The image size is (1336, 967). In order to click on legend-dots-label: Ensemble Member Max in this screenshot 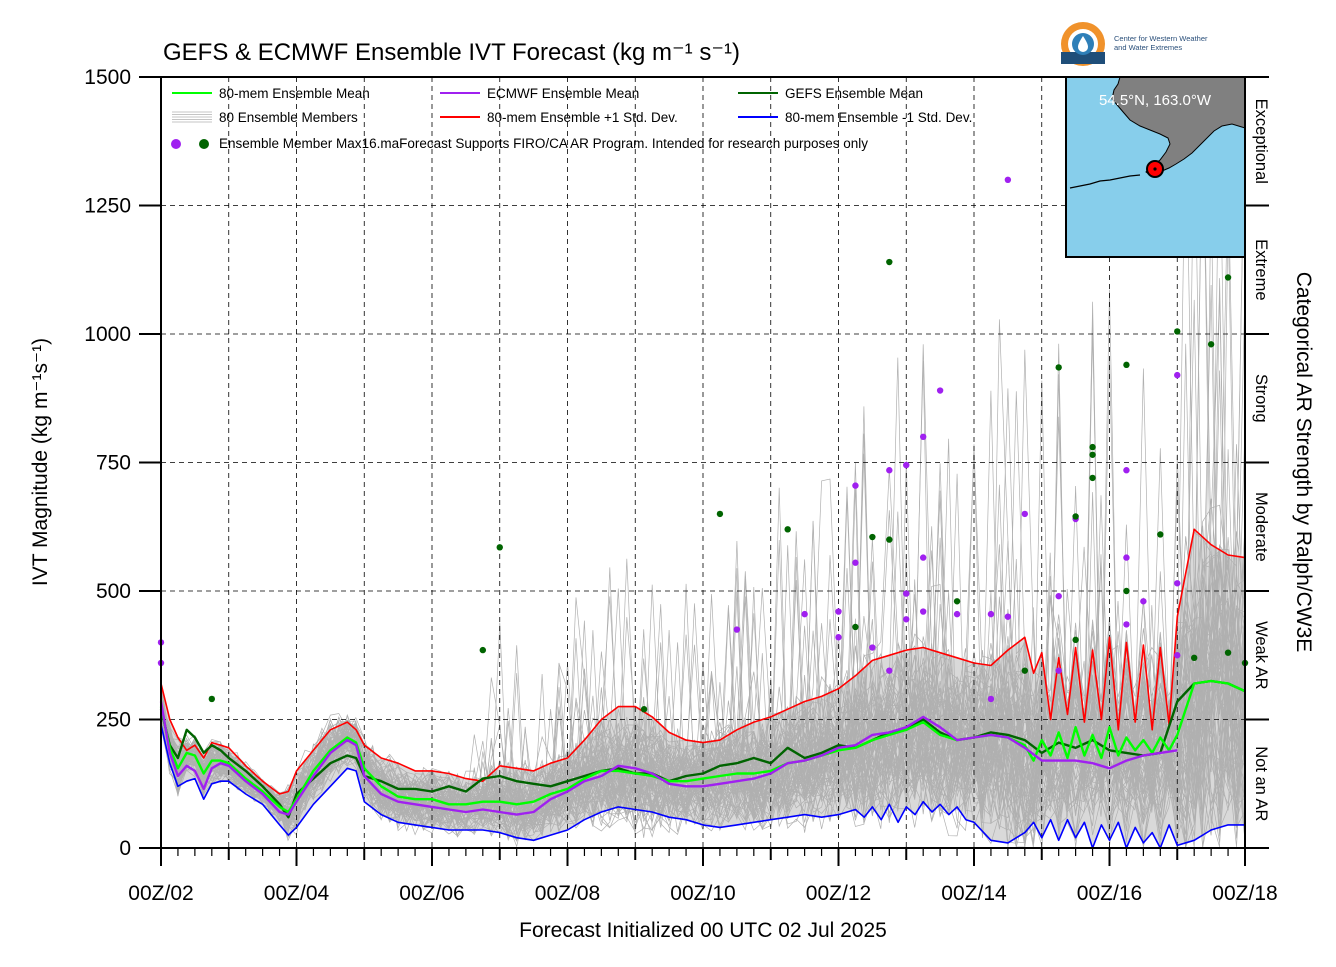, I will do `click(290, 143)`.